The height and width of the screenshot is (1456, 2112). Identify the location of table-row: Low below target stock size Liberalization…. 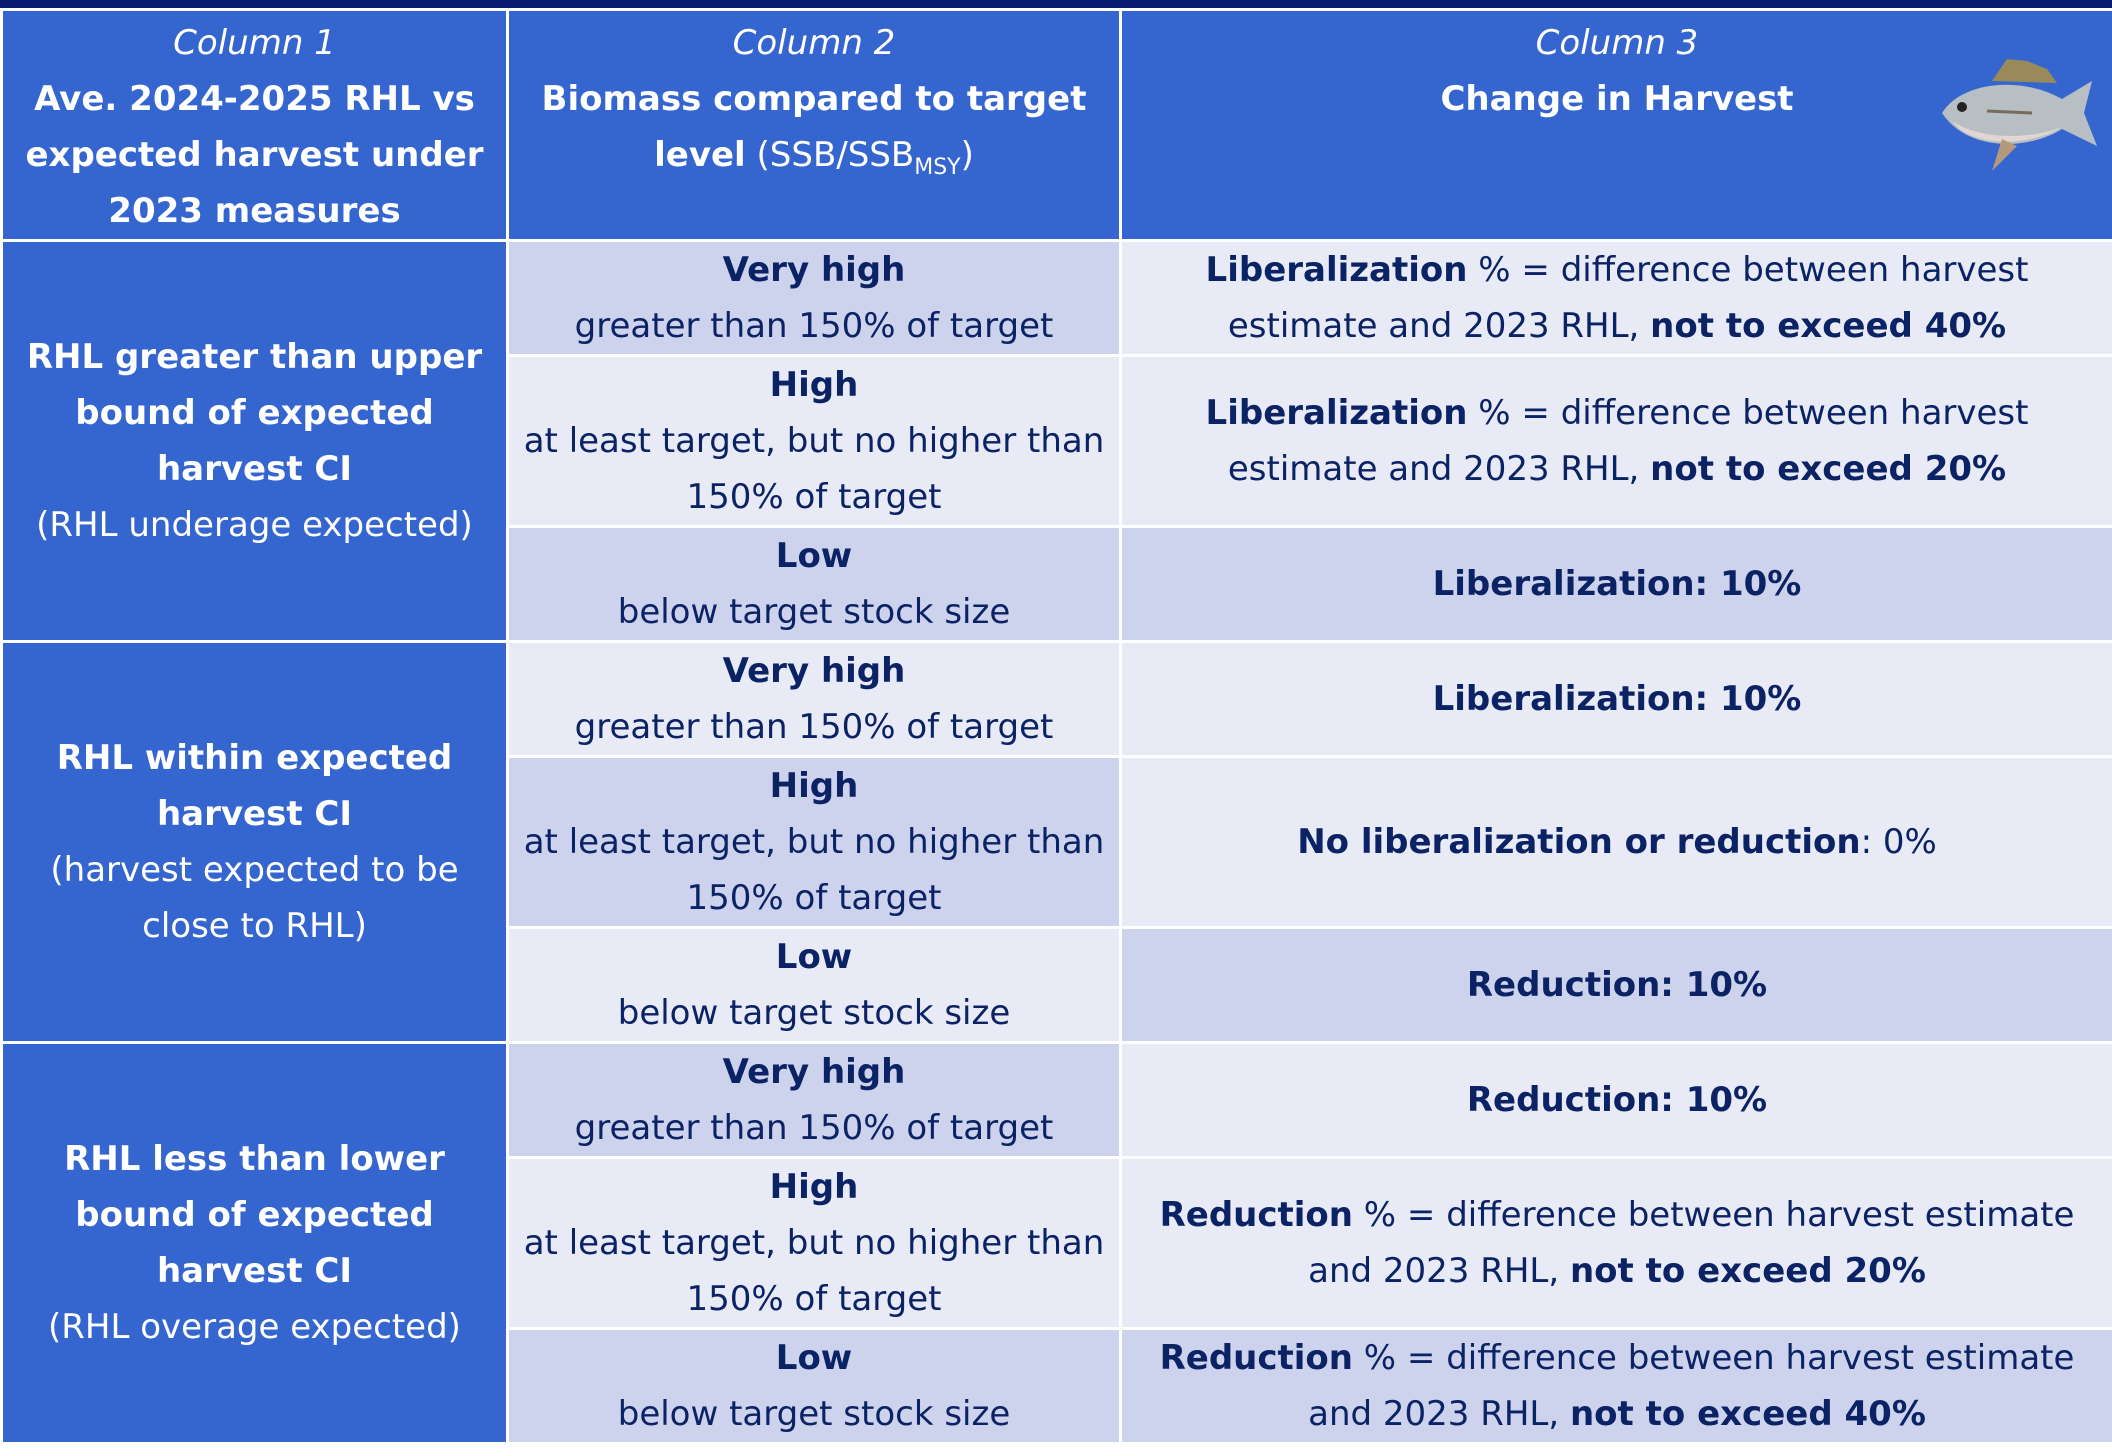
(1057, 584).